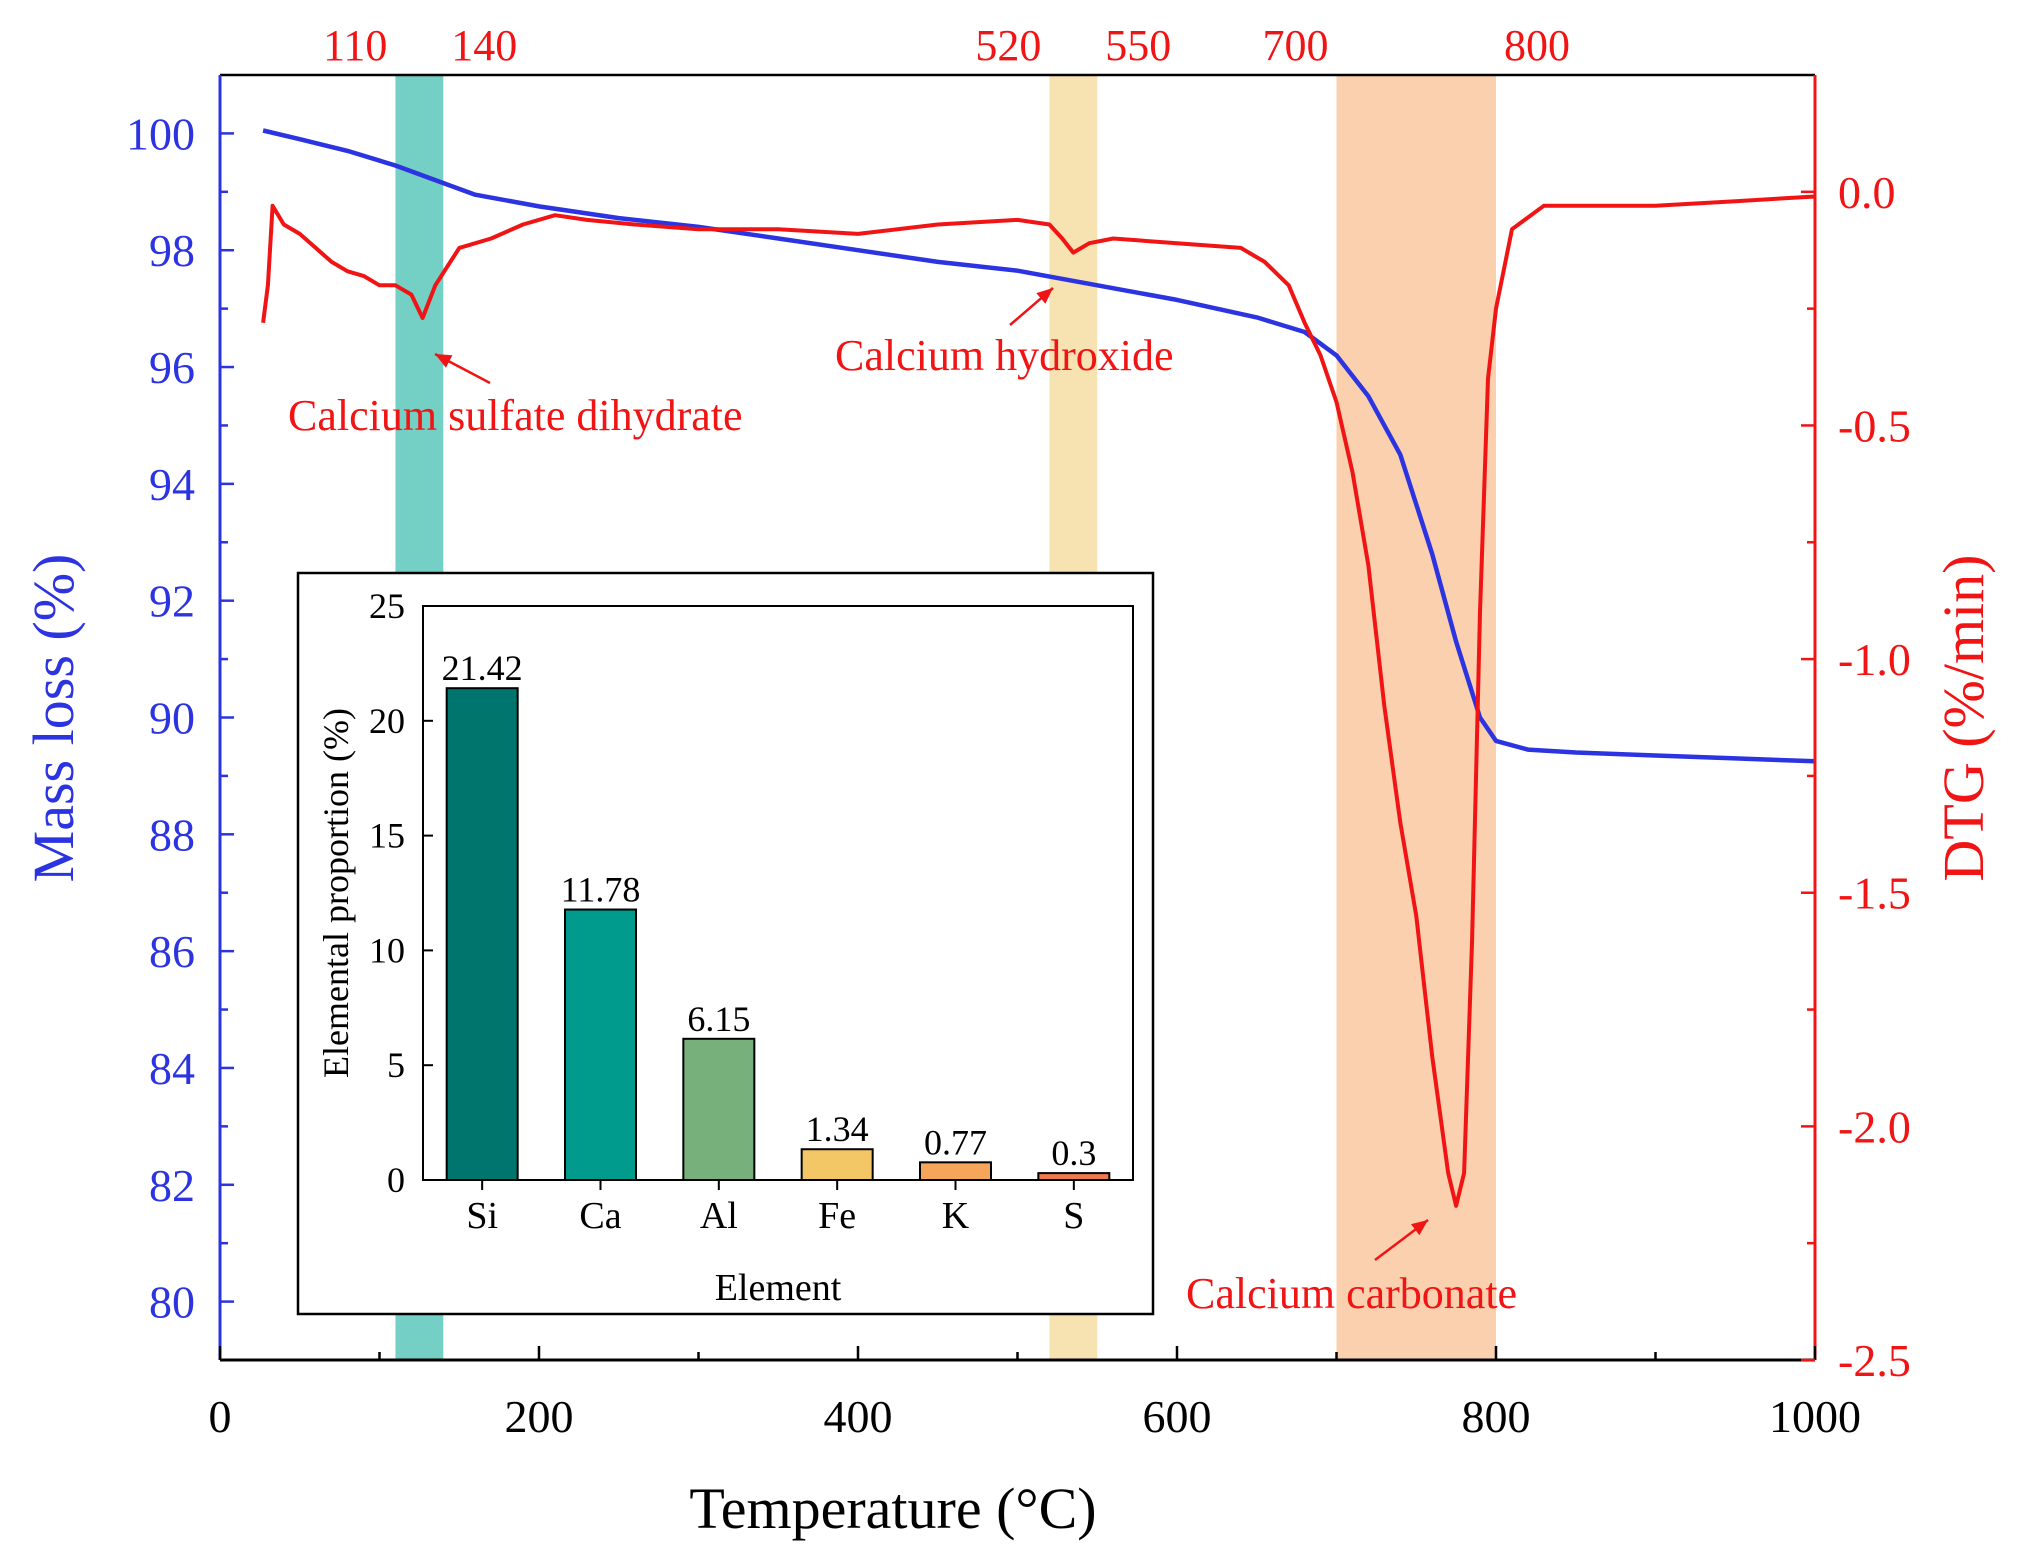 Image resolution: width=2021 pixels, height=1562 pixels. Describe the element at coordinates (482, 668) in the screenshot. I see `inset-value-label-Si: 21.42` at that location.